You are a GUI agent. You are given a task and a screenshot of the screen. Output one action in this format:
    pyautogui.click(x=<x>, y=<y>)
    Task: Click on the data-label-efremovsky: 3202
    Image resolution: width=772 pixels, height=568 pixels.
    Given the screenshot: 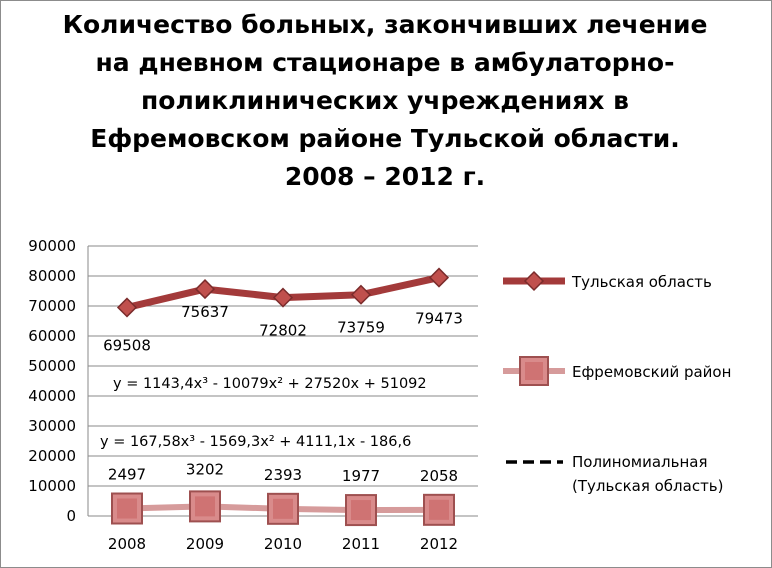 What is the action you would take?
    pyautogui.click(x=205, y=469)
    